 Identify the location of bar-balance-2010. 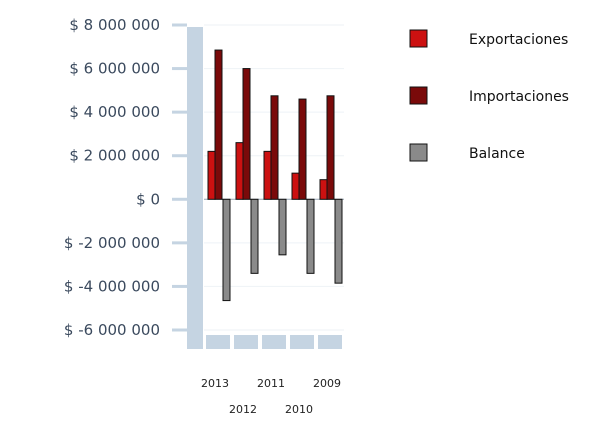
(310, 236).